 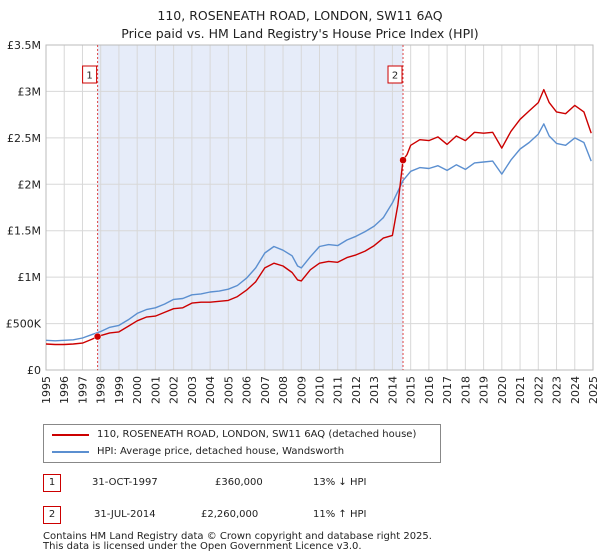 What do you see at coordinates (300, 15) in the screenshot?
I see `chart-title: 110, ROSENEATH ROAD, LONDON, SW11 6AQ` at bounding box center [300, 15].